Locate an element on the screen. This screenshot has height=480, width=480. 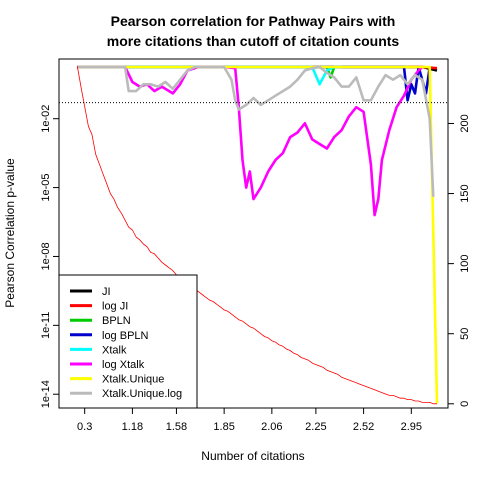
y-right-tick-label: 50 is located at coordinates (465, 334).